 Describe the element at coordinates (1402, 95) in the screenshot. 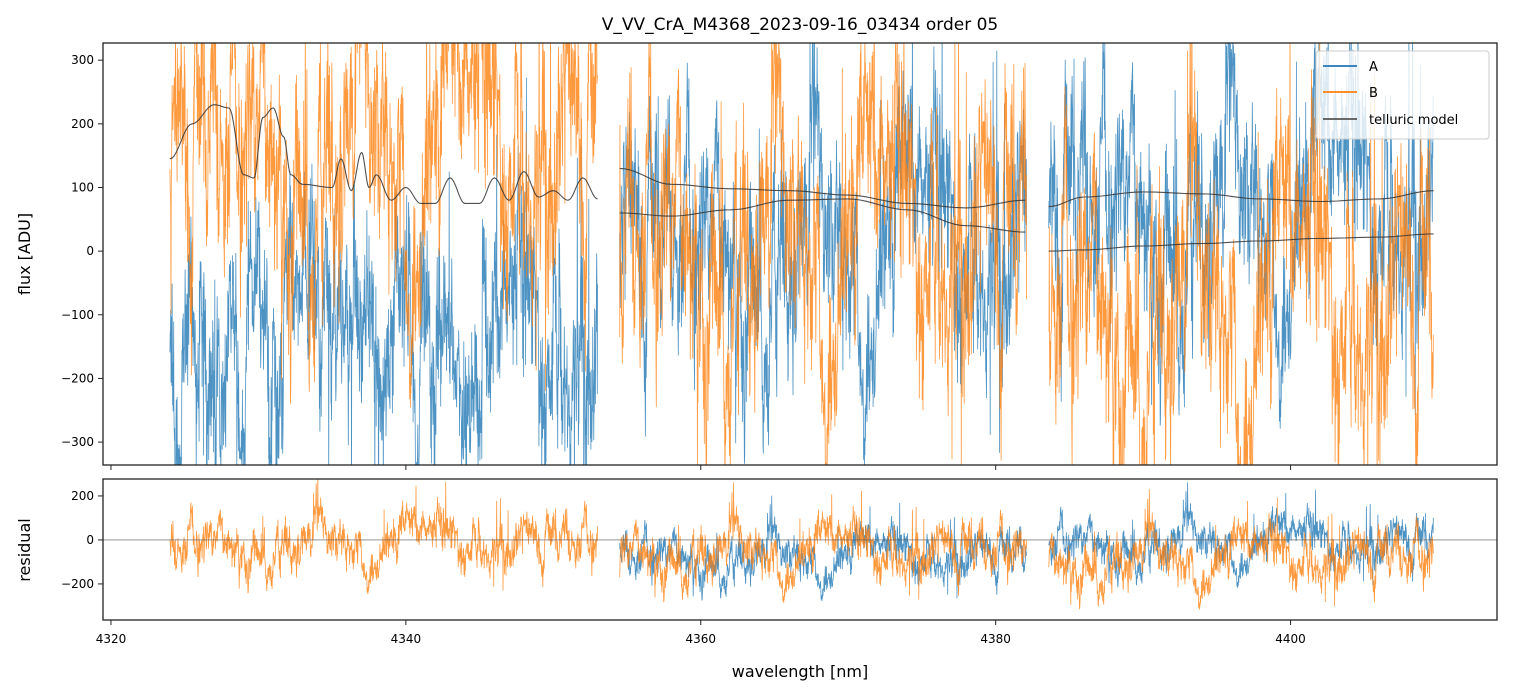

I see `legend: A B telluric model` at that location.